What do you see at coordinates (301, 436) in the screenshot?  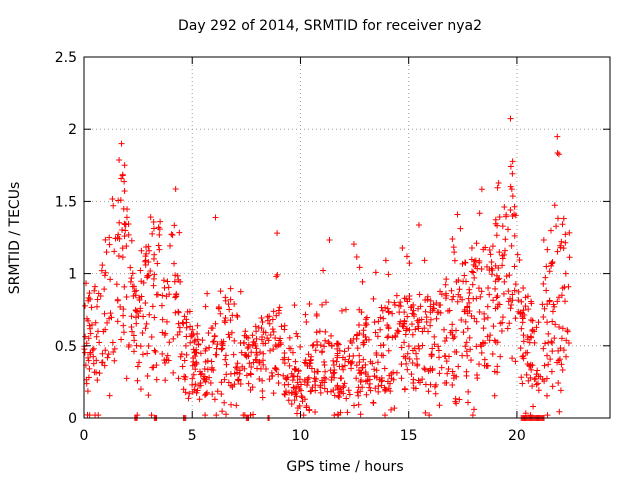 I see `x-tick-label: 10` at bounding box center [301, 436].